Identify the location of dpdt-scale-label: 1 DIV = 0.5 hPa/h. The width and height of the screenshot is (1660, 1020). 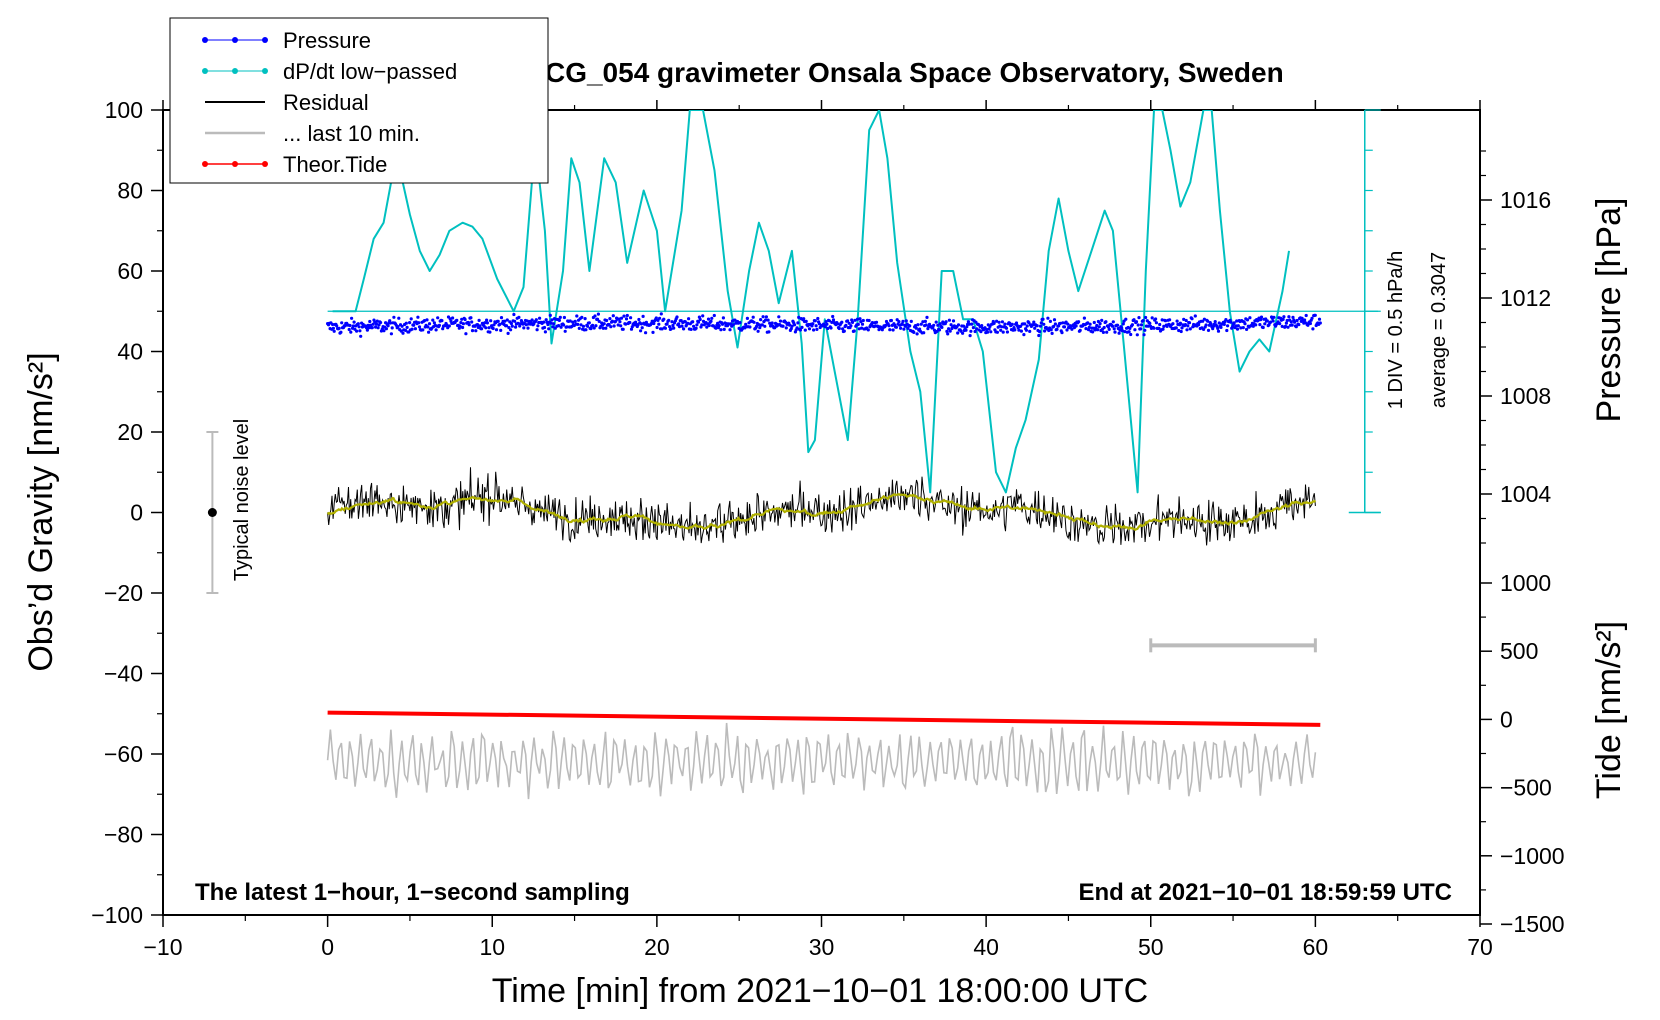
(1396, 330).